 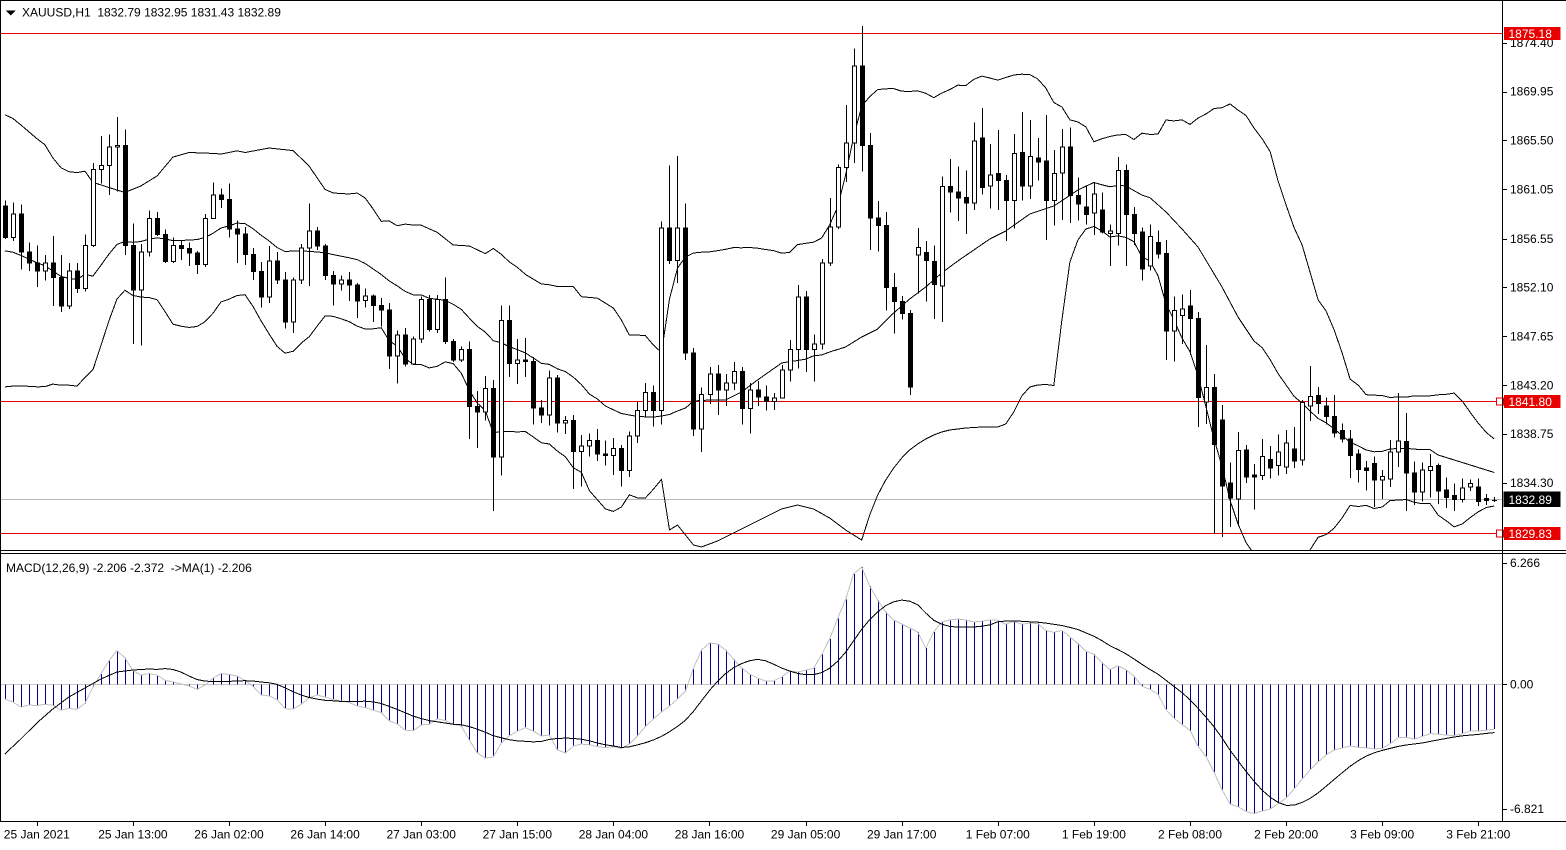 I want to click on svg-text: 25 Jan 2021, so click(x=37, y=835).